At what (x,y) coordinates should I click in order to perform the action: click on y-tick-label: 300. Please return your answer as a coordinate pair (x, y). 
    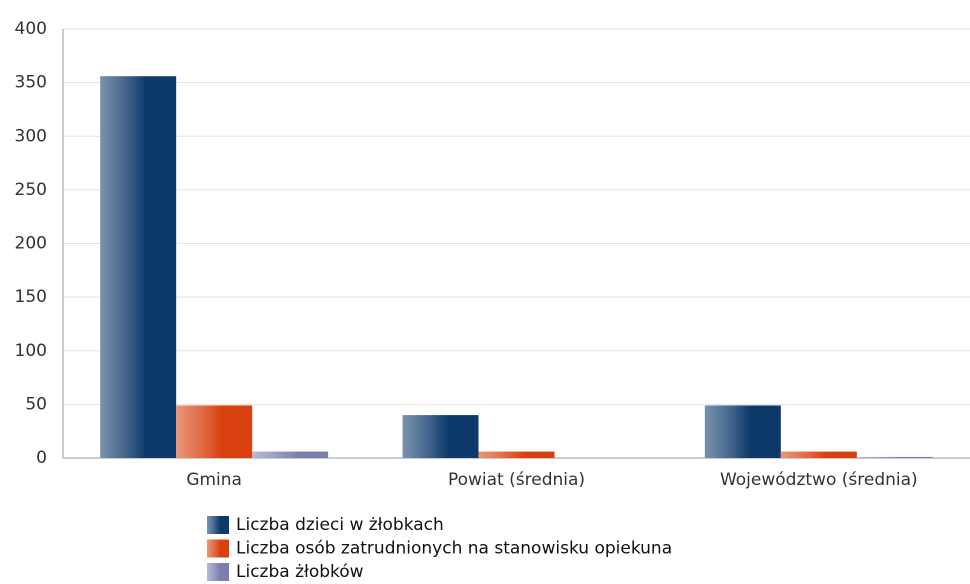
    Looking at the image, I should click on (31, 136).